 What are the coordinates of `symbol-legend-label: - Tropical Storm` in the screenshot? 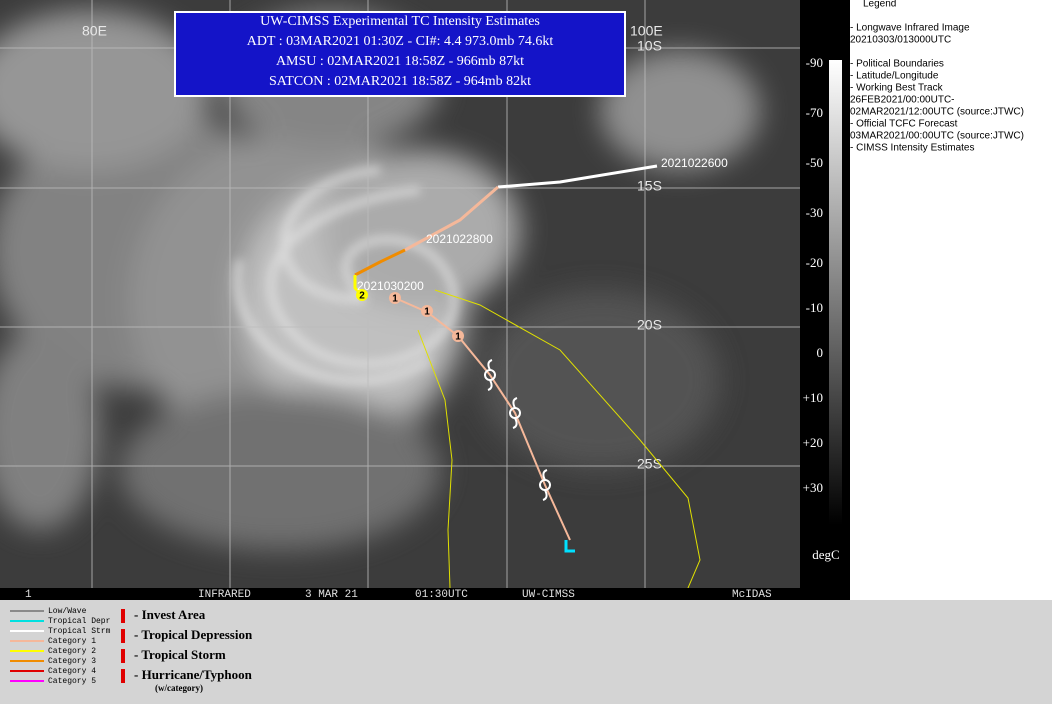 It's located at (180, 654).